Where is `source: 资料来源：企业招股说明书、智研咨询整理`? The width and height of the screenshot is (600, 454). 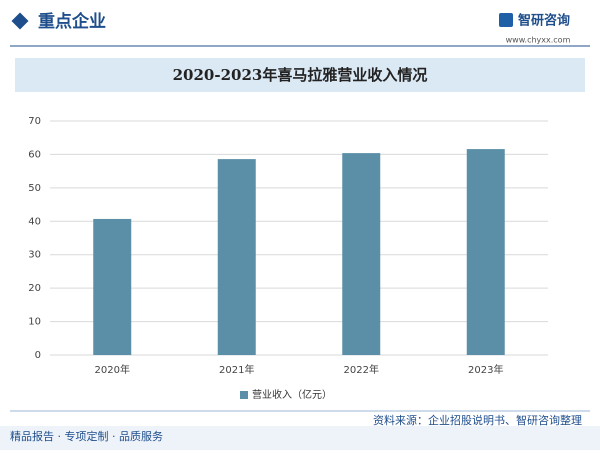 source: 资料来源：企业招股说明书、智研咨询整理 is located at coordinates (477, 420).